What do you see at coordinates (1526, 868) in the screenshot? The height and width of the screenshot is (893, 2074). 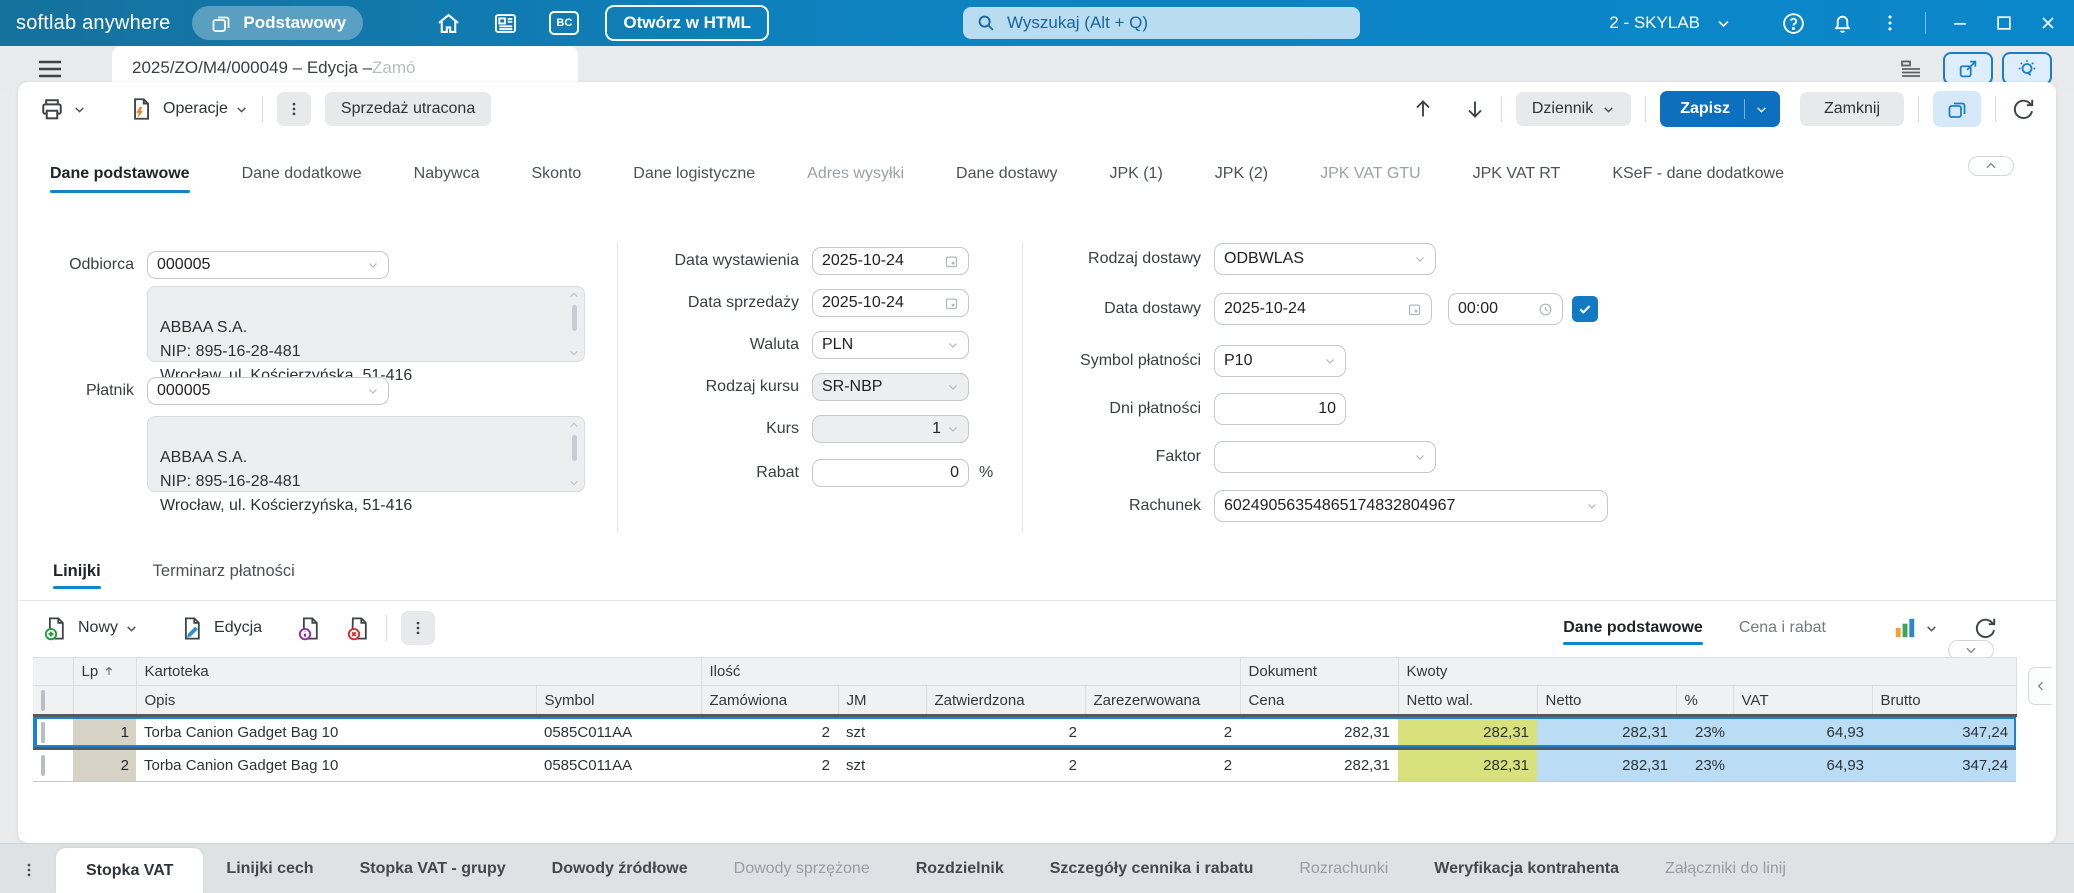 I see `bottom-tab-weryfikacja-kontrahenta: Weryfikacja kontrahenta` at bounding box center [1526, 868].